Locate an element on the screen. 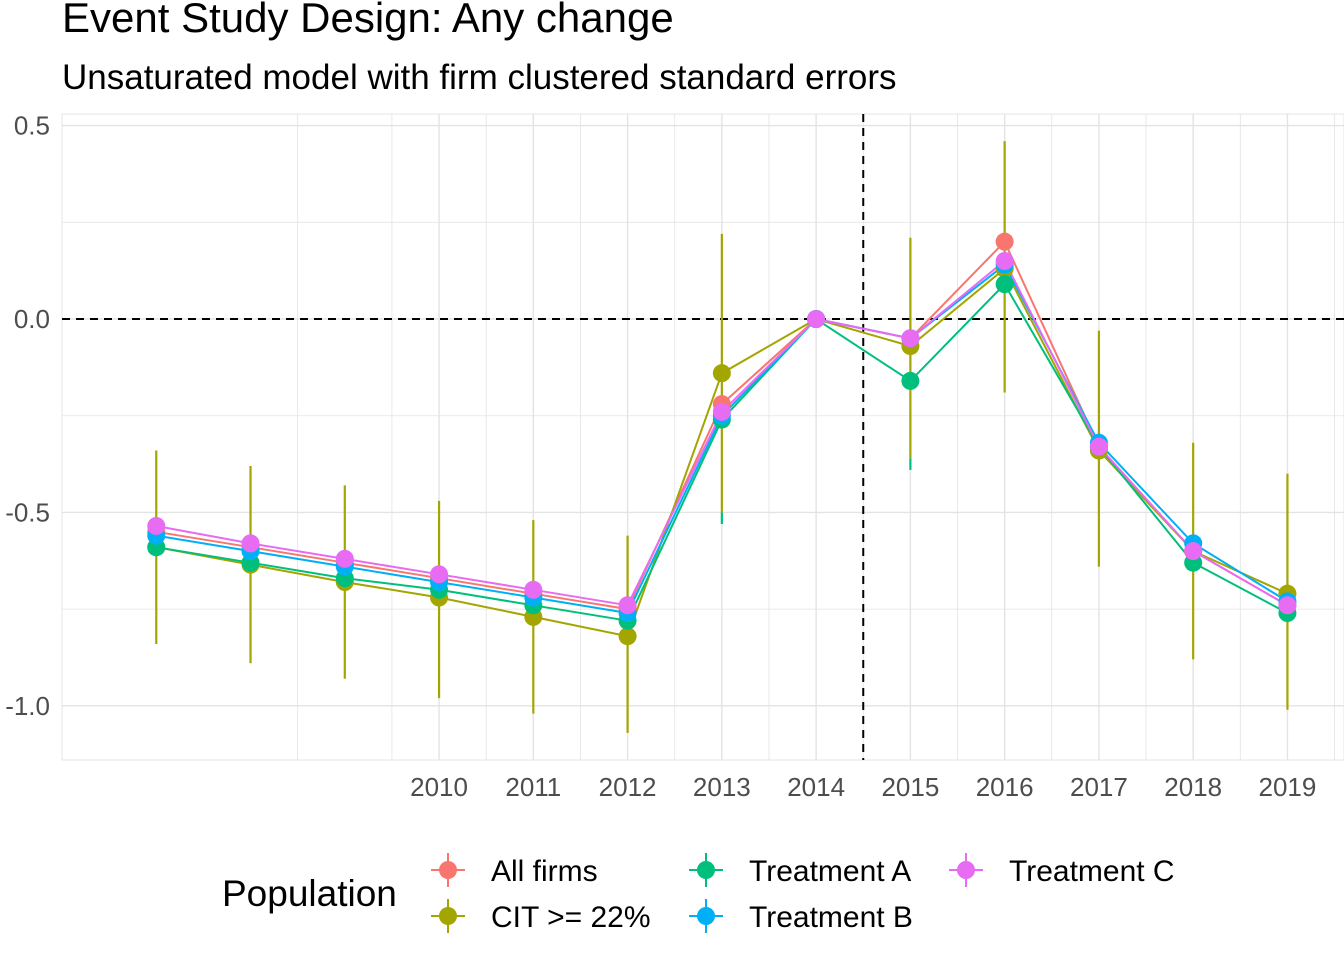 The image size is (1344, 960). legend-entry-cit-22: CIT >= 22% is located at coordinates (541, 916).